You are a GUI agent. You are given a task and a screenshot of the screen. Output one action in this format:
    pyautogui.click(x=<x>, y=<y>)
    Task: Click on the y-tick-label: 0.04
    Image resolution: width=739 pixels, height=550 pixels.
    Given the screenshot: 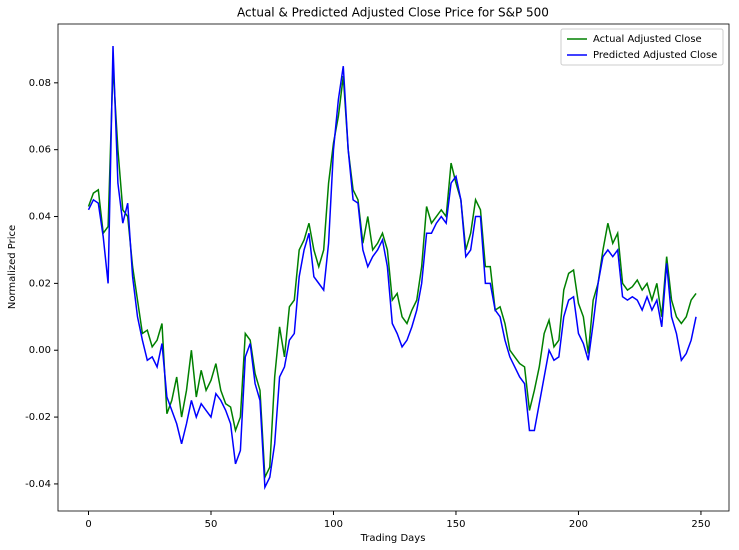 What is the action you would take?
    pyautogui.click(x=40, y=217)
    